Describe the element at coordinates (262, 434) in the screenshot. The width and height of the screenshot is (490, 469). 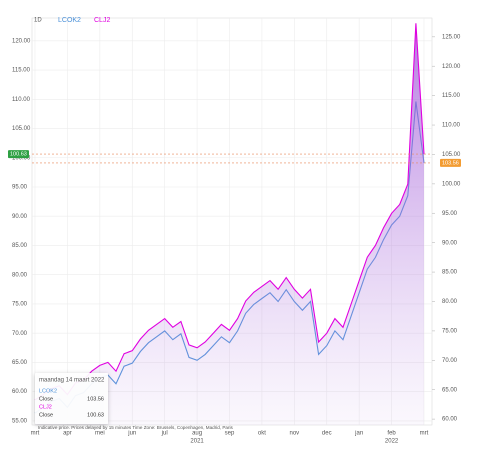
I see `x-tick-label: okt` at that location.